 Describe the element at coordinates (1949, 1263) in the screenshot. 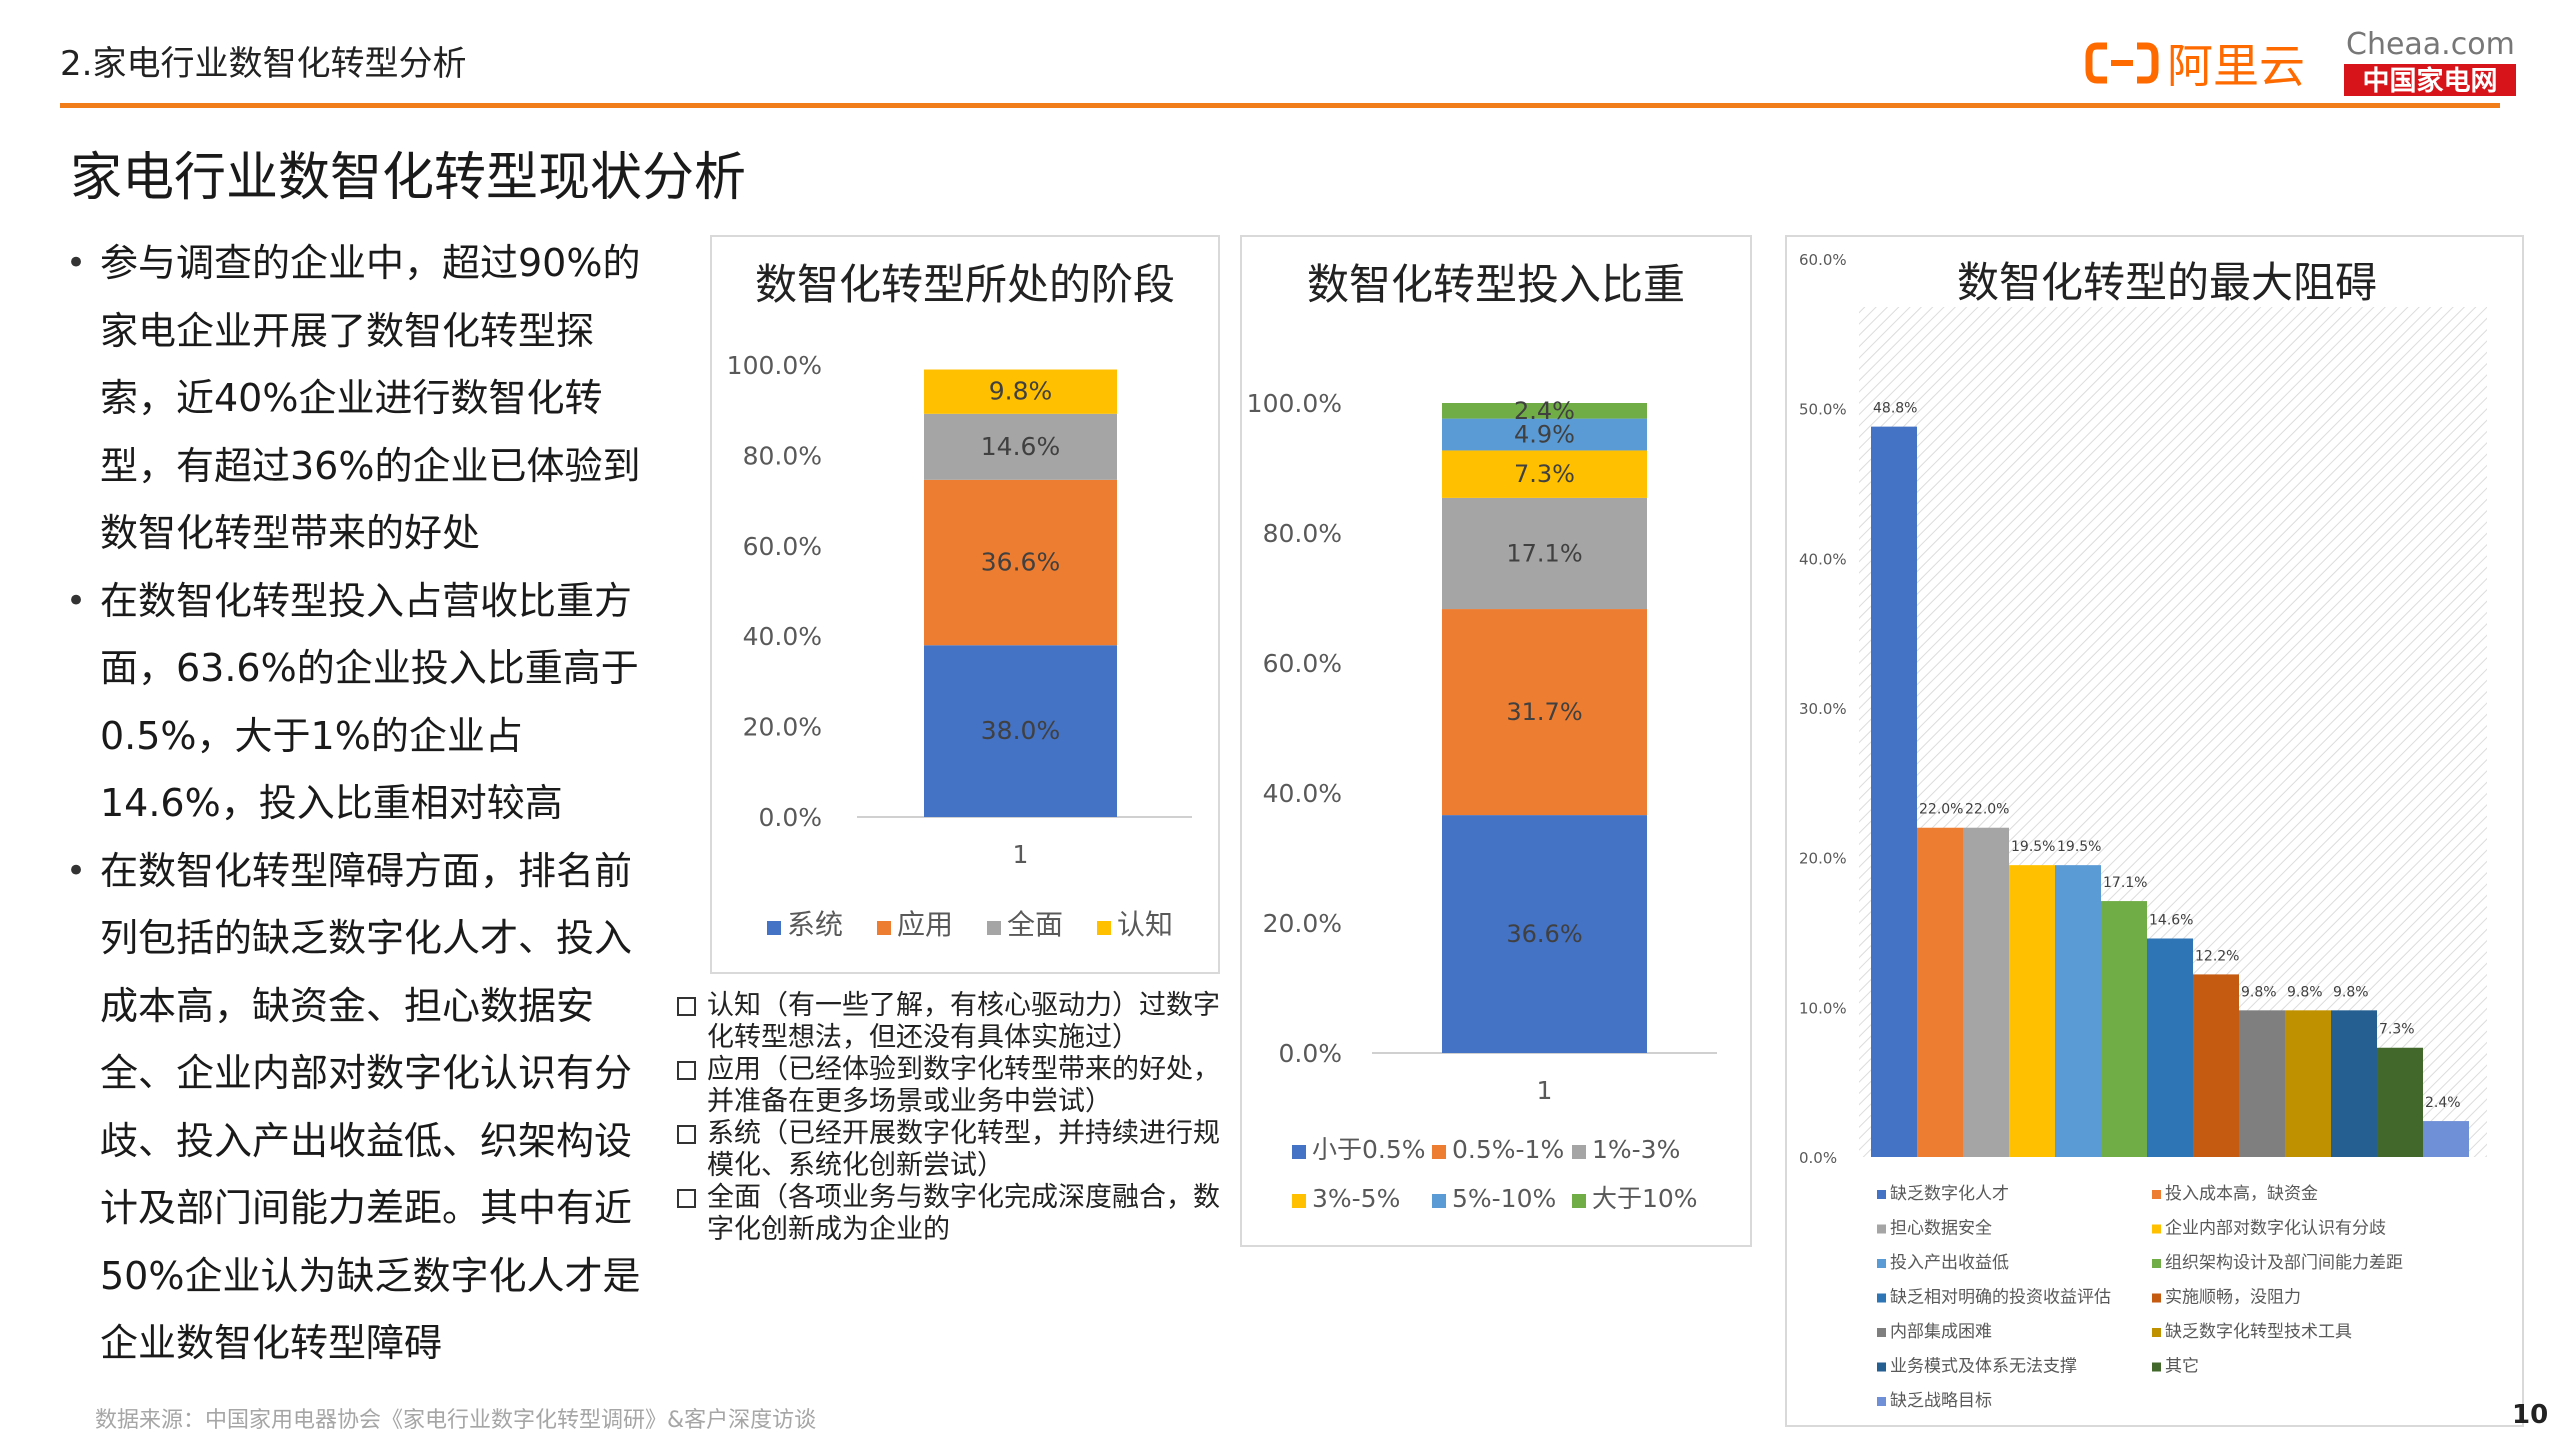

I see `legend-label: 投入产出收益低` at that location.